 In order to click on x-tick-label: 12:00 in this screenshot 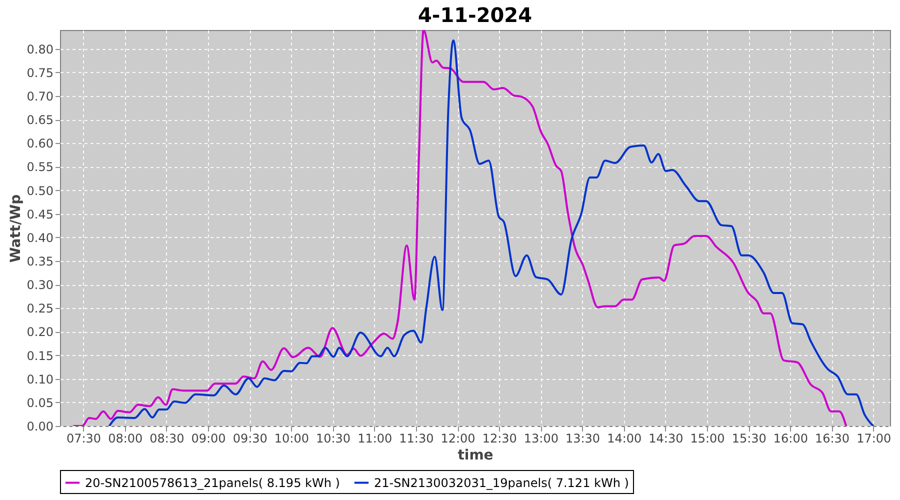, I will do `click(458, 439)`.